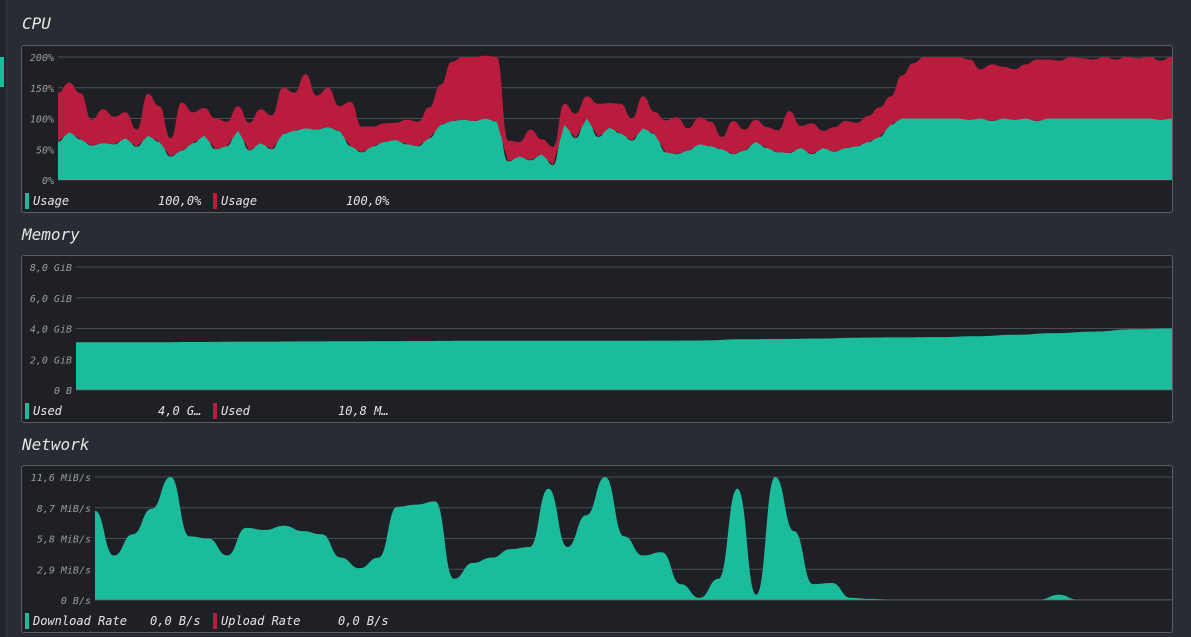 This screenshot has height=637, width=1191. Describe the element at coordinates (64, 509) in the screenshot. I see `y-tick-label: 8,7 MiB/s` at that location.